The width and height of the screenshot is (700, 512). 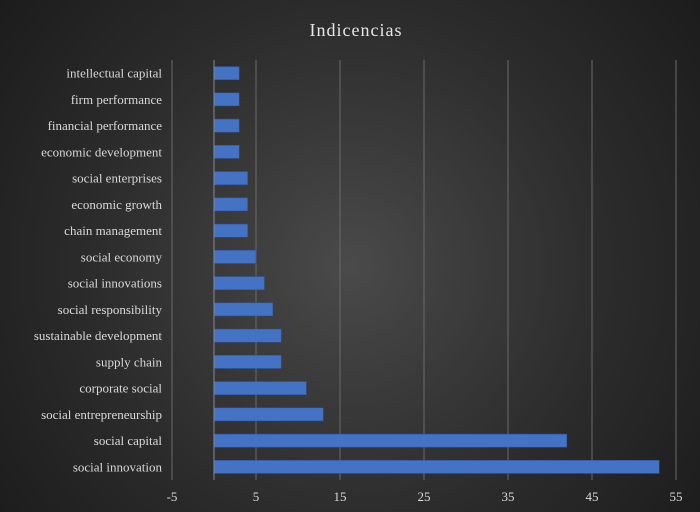 What do you see at coordinates (122, 256) in the screenshot?
I see `category-label: social economy` at bounding box center [122, 256].